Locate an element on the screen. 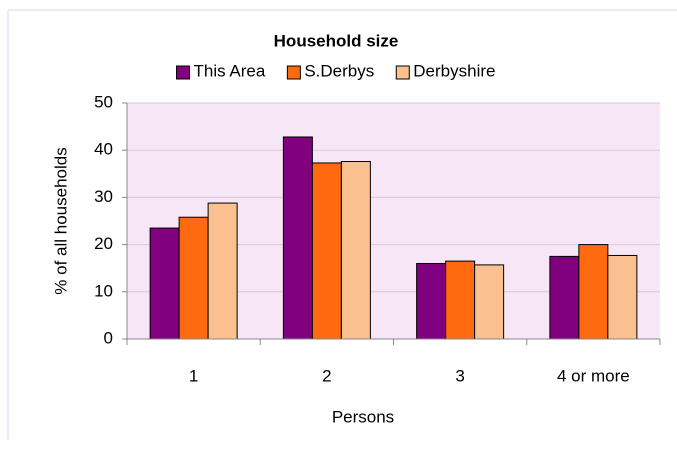 Image resolution: width=677 pixels, height=459 pixels. y-tick-label: 50 is located at coordinates (103, 101).